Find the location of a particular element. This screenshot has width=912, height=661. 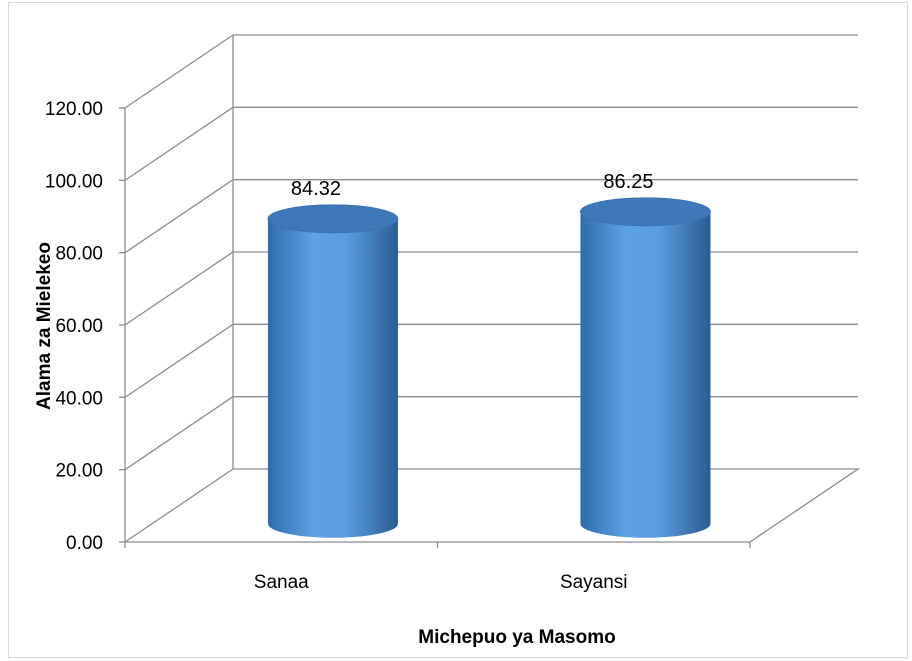

y-tick-labels: 0.00 20.00 40.00 60.00 80.00 100.00 120.00 is located at coordinates (74, 326).